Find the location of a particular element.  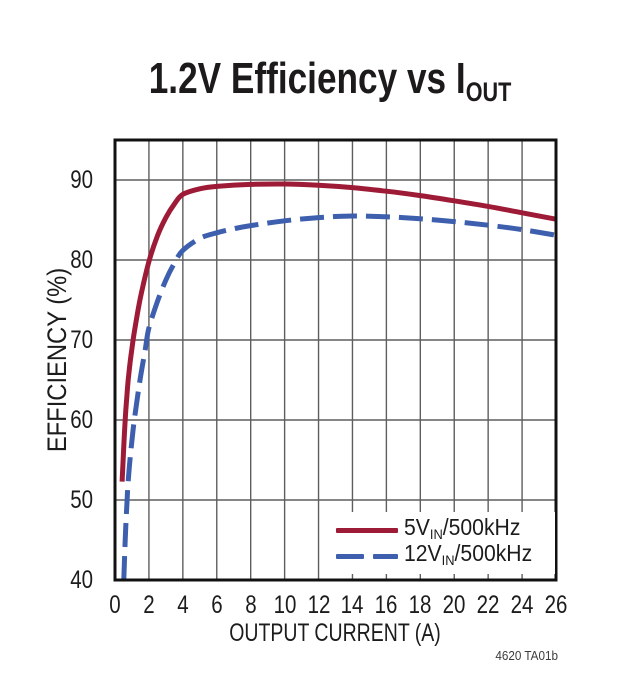

x-tick-label: 26 is located at coordinates (556, 605).